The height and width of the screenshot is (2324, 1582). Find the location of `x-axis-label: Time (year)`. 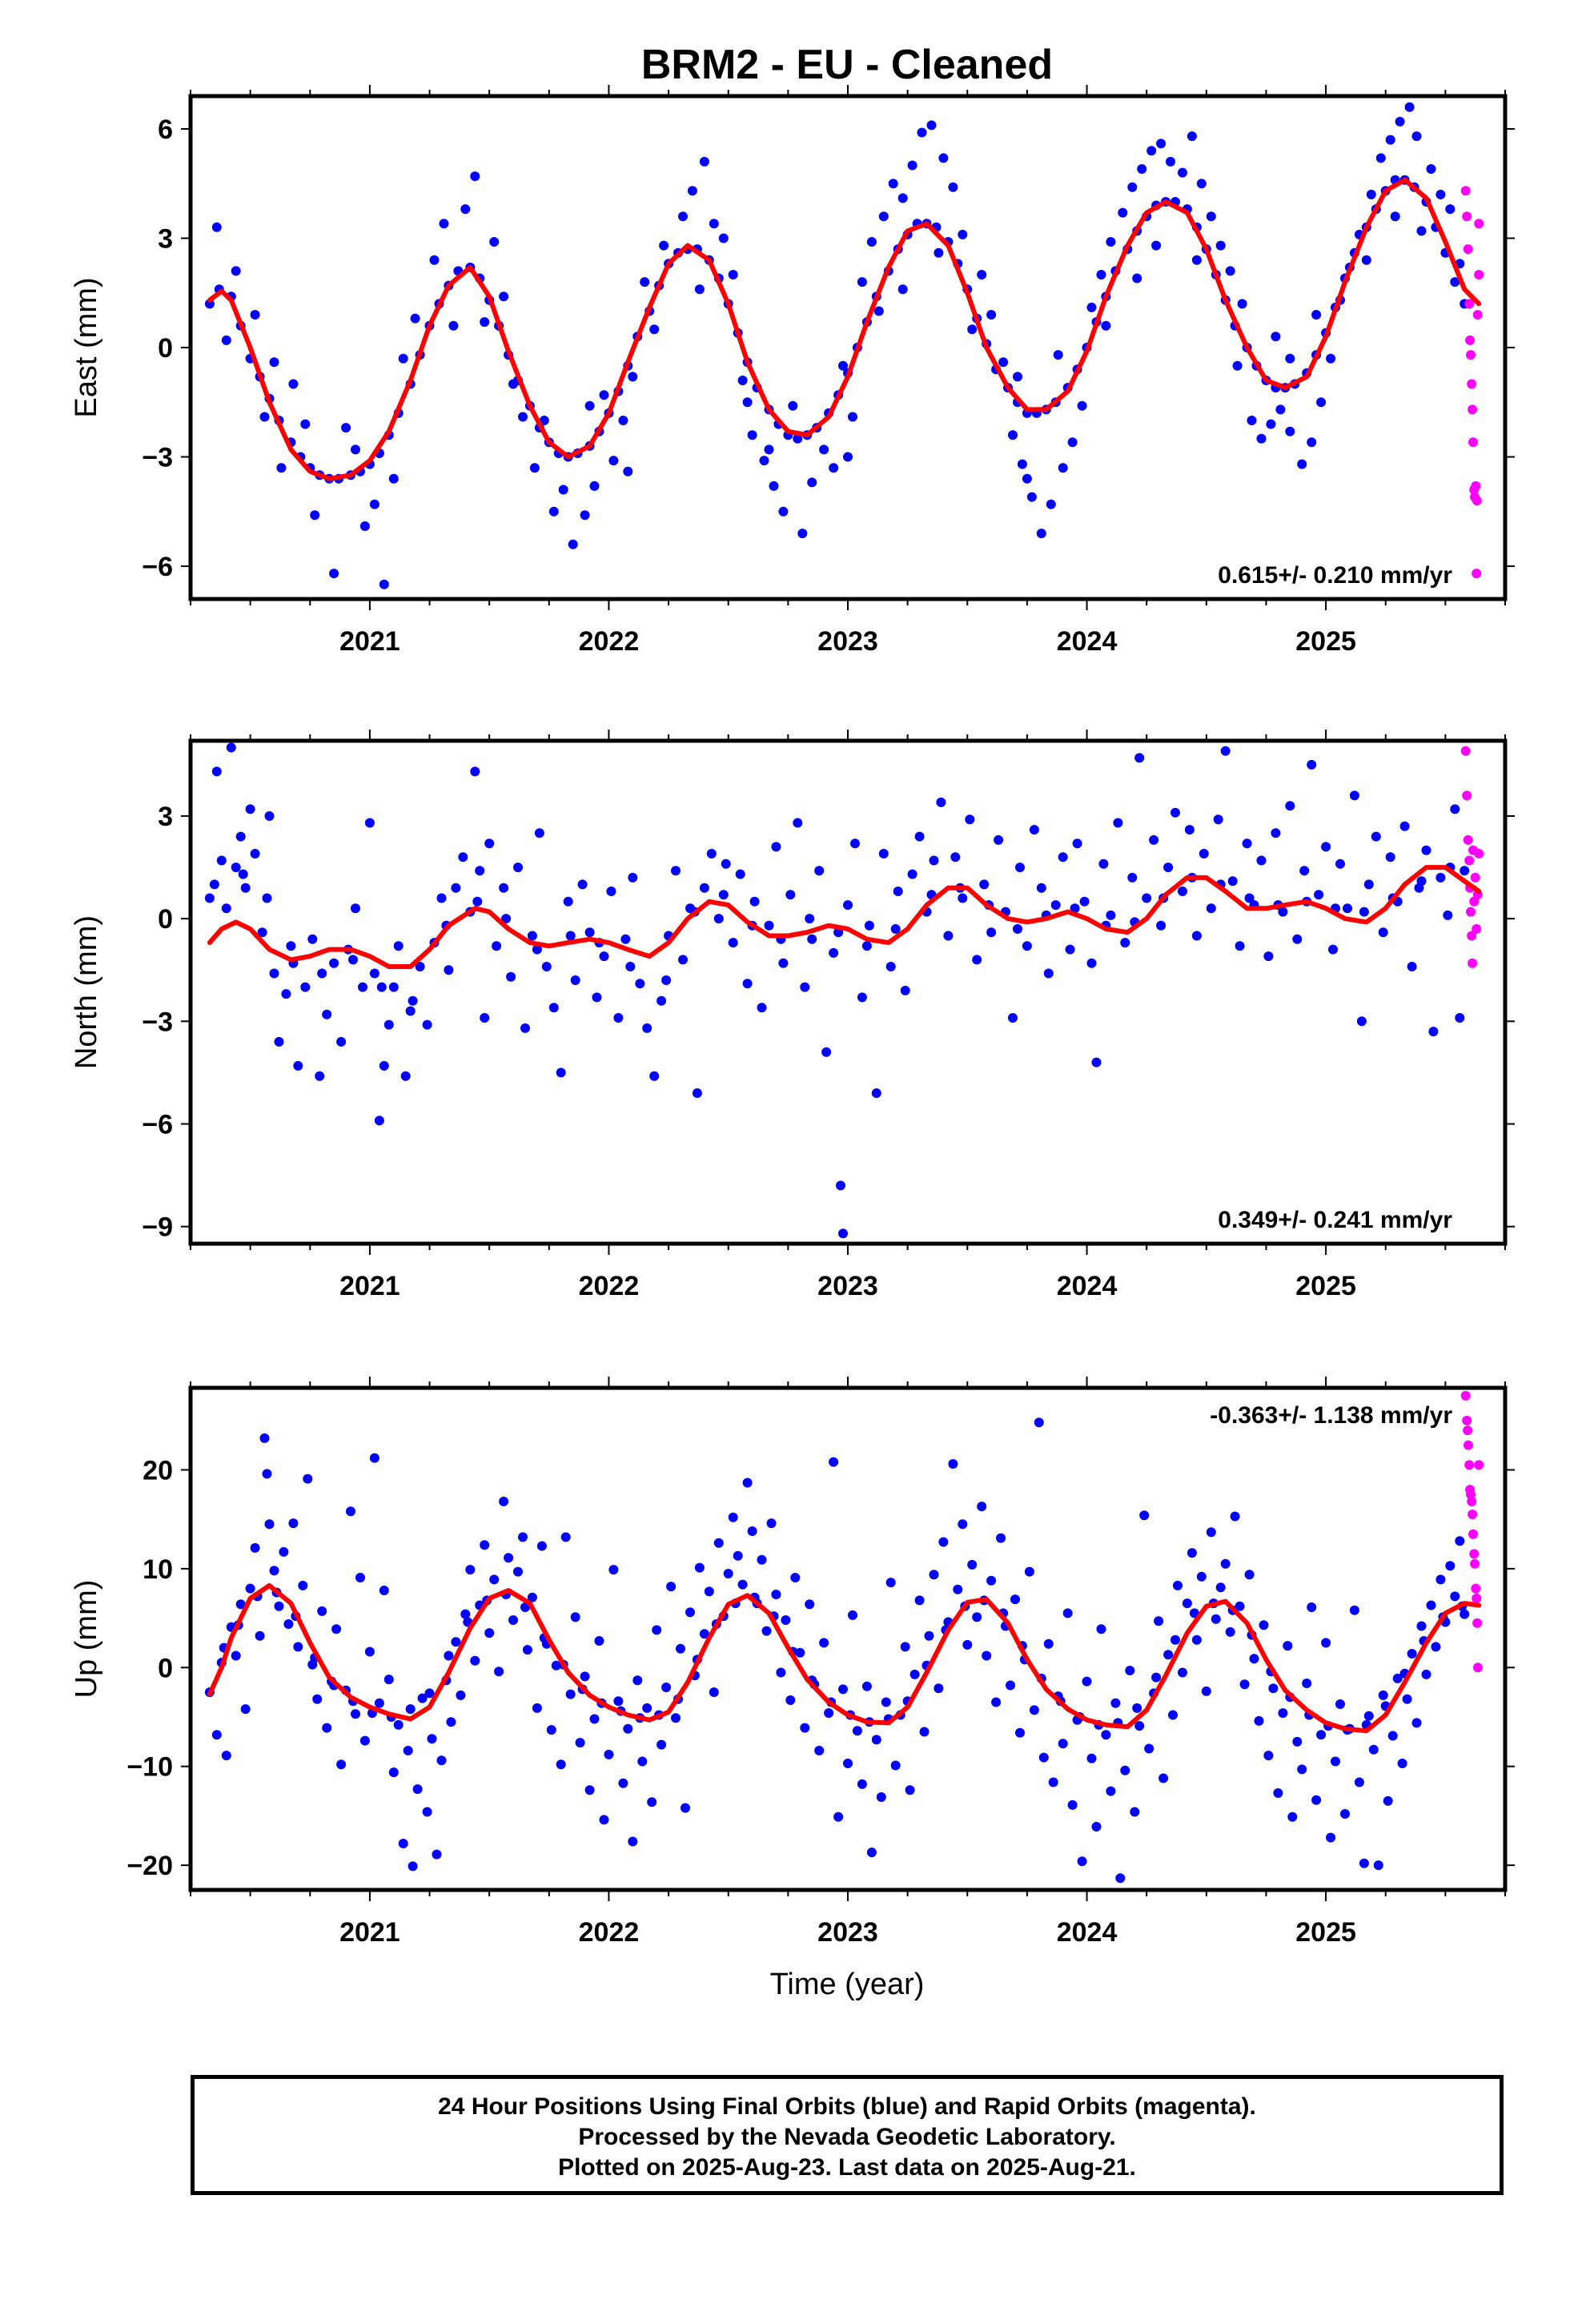

x-axis-label: Time (year) is located at coordinates (847, 1984).